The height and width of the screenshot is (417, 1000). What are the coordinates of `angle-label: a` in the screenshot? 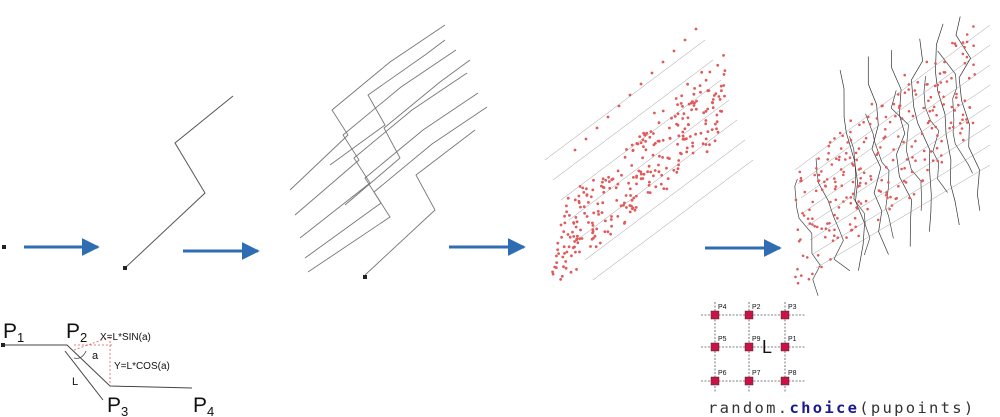 It's located at (95, 356).